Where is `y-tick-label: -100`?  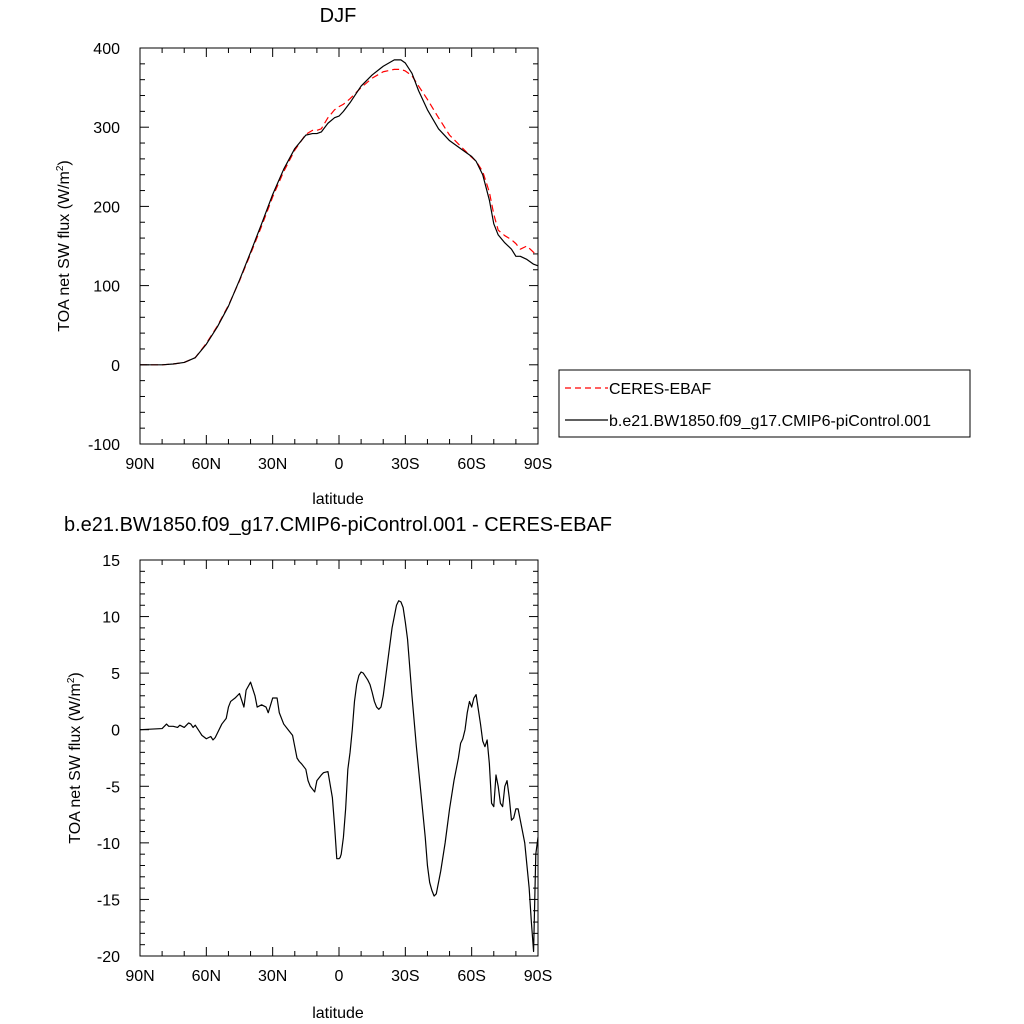 y-tick-label: -100 is located at coordinates (104, 445).